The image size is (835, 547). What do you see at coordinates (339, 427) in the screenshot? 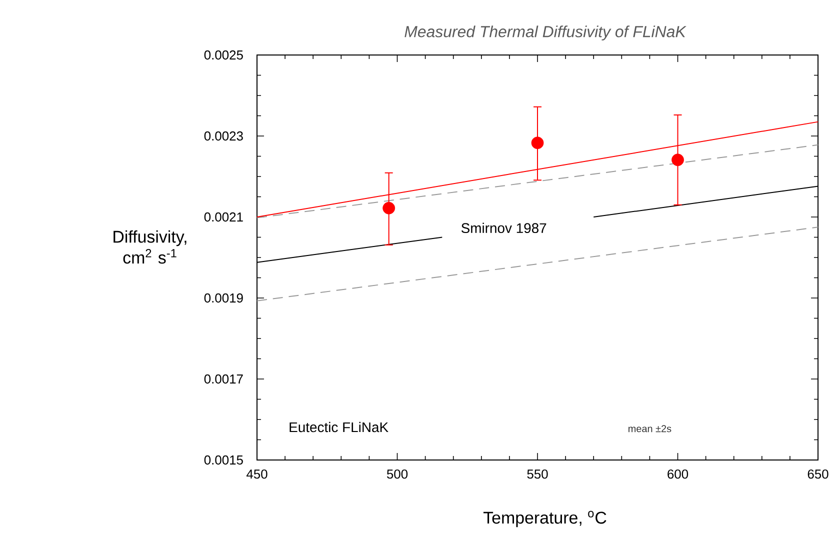
I see `annotation: Eutectic FLiNaK` at bounding box center [339, 427].